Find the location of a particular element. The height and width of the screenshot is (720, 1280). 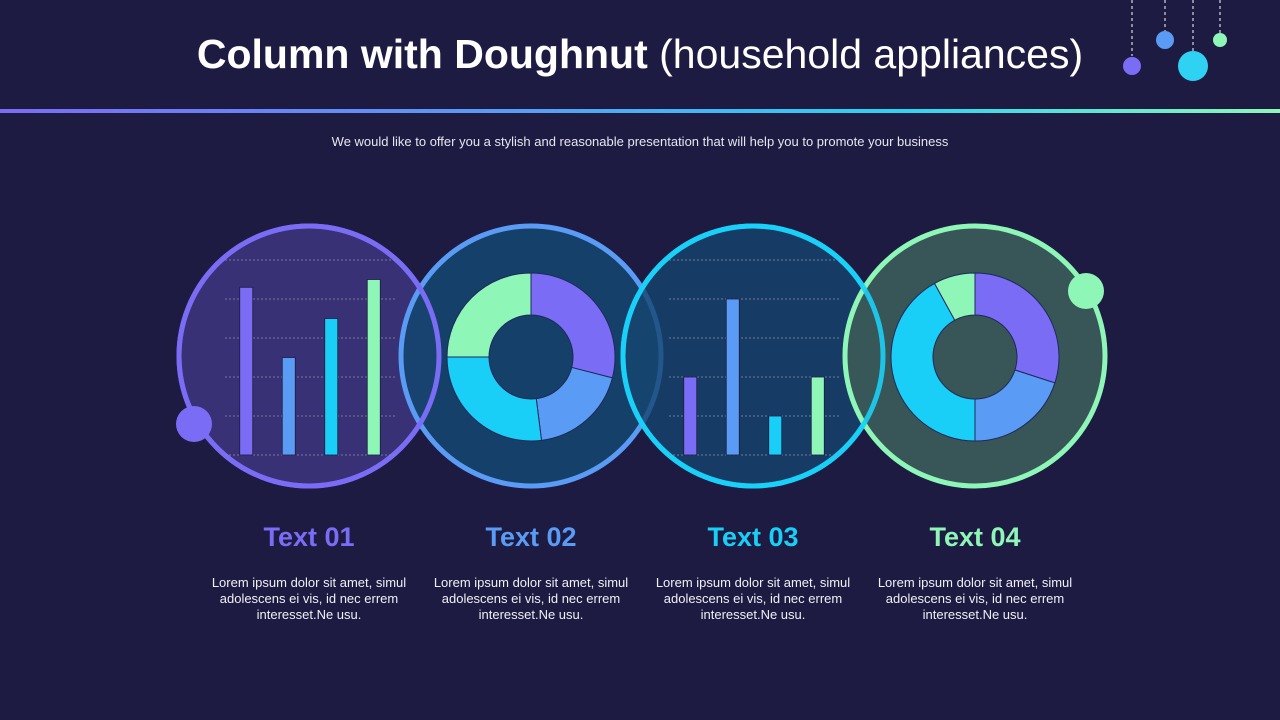

title-light: (household appliances) is located at coordinates (871, 54).